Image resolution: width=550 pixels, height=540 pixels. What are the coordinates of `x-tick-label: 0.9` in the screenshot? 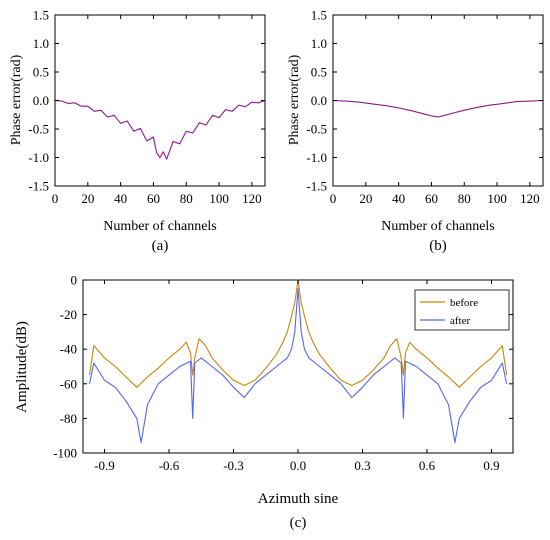 It's located at (491, 465).